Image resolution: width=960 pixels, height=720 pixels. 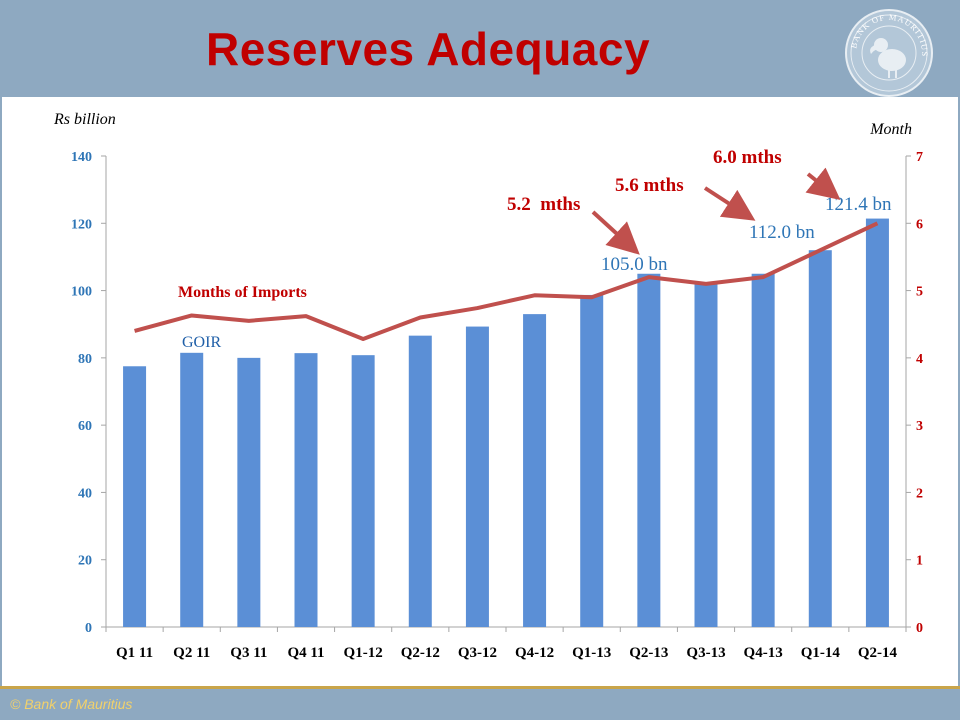 What do you see at coordinates (363, 653) in the screenshot?
I see `category-label: Q1-12` at bounding box center [363, 653].